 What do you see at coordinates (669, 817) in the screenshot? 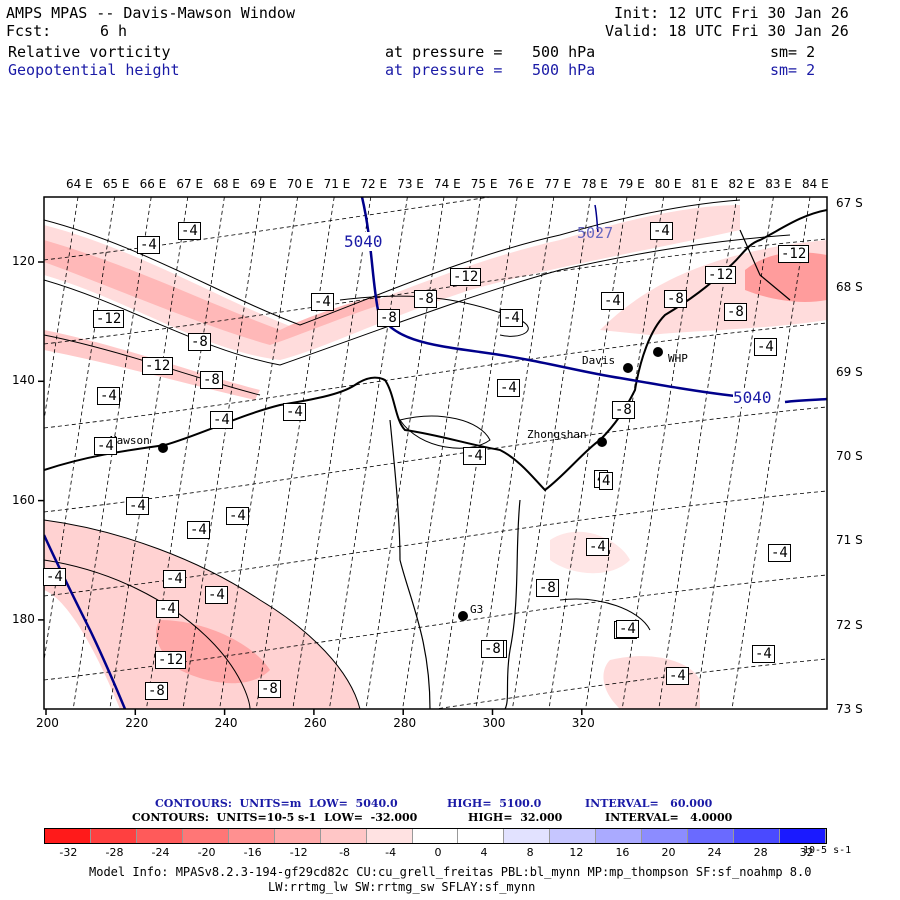
I see `legend-vorticity-interval: INTERVAL= 4.0000` at bounding box center [669, 817].